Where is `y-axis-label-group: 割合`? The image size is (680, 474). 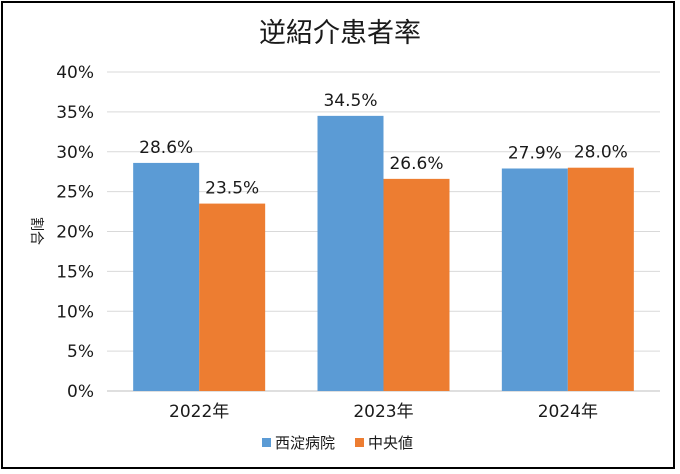 y-axis-label-group: 割合 is located at coordinates (36, 231).